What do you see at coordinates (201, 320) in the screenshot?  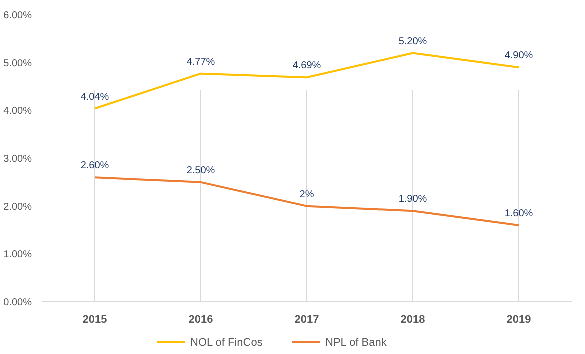 I see `x-tick-label: 2016` at bounding box center [201, 320].